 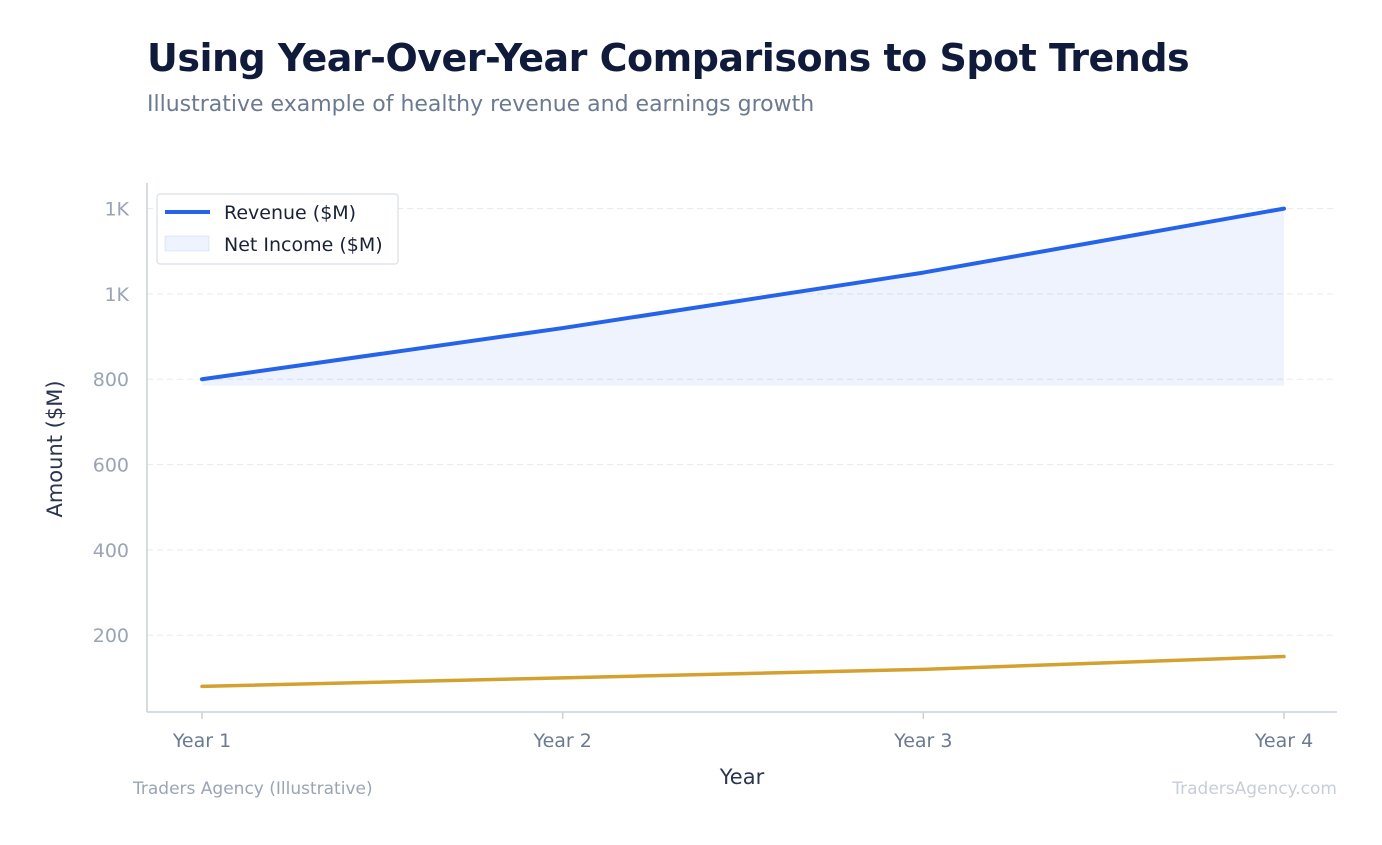 What do you see at coordinates (201, 741) in the screenshot?
I see `x-tick-label: Year 1` at bounding box center [201, 741].